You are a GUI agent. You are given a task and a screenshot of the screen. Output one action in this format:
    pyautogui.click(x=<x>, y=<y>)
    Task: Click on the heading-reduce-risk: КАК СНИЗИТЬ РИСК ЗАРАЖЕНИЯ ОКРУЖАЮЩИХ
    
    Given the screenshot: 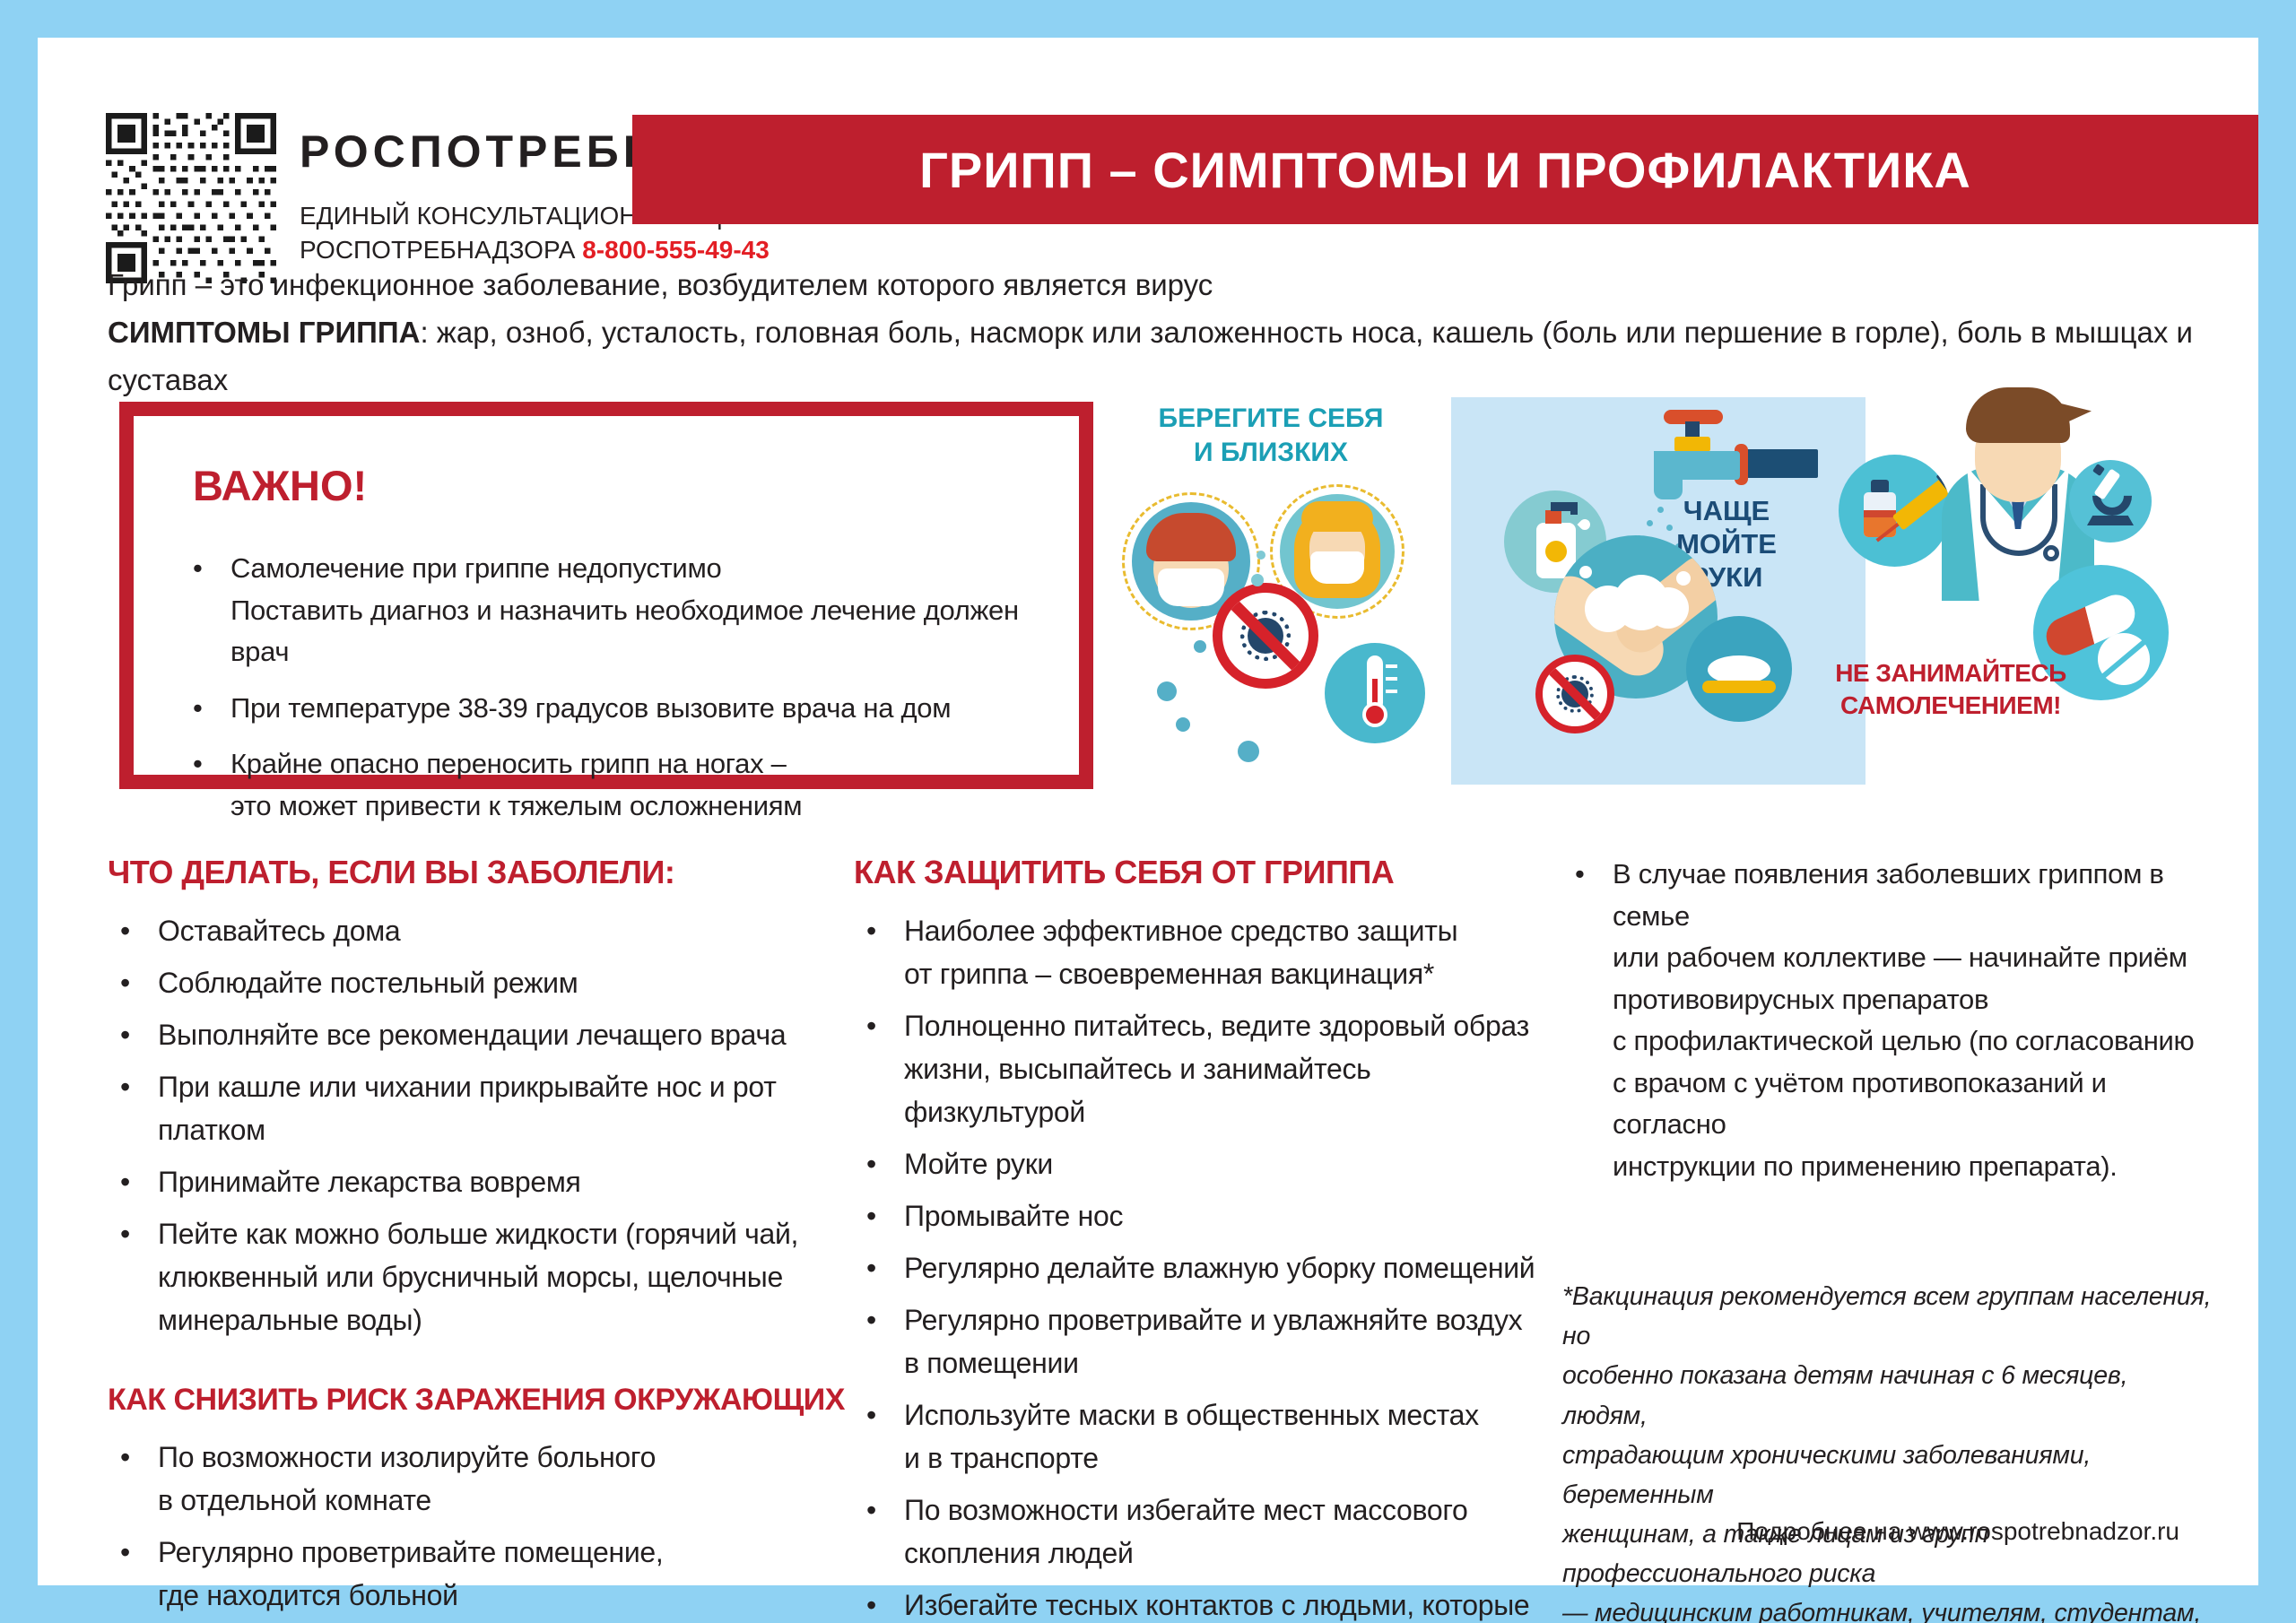 What is the action you would take?
    pyautogui.click(x=476, y=1400)
    